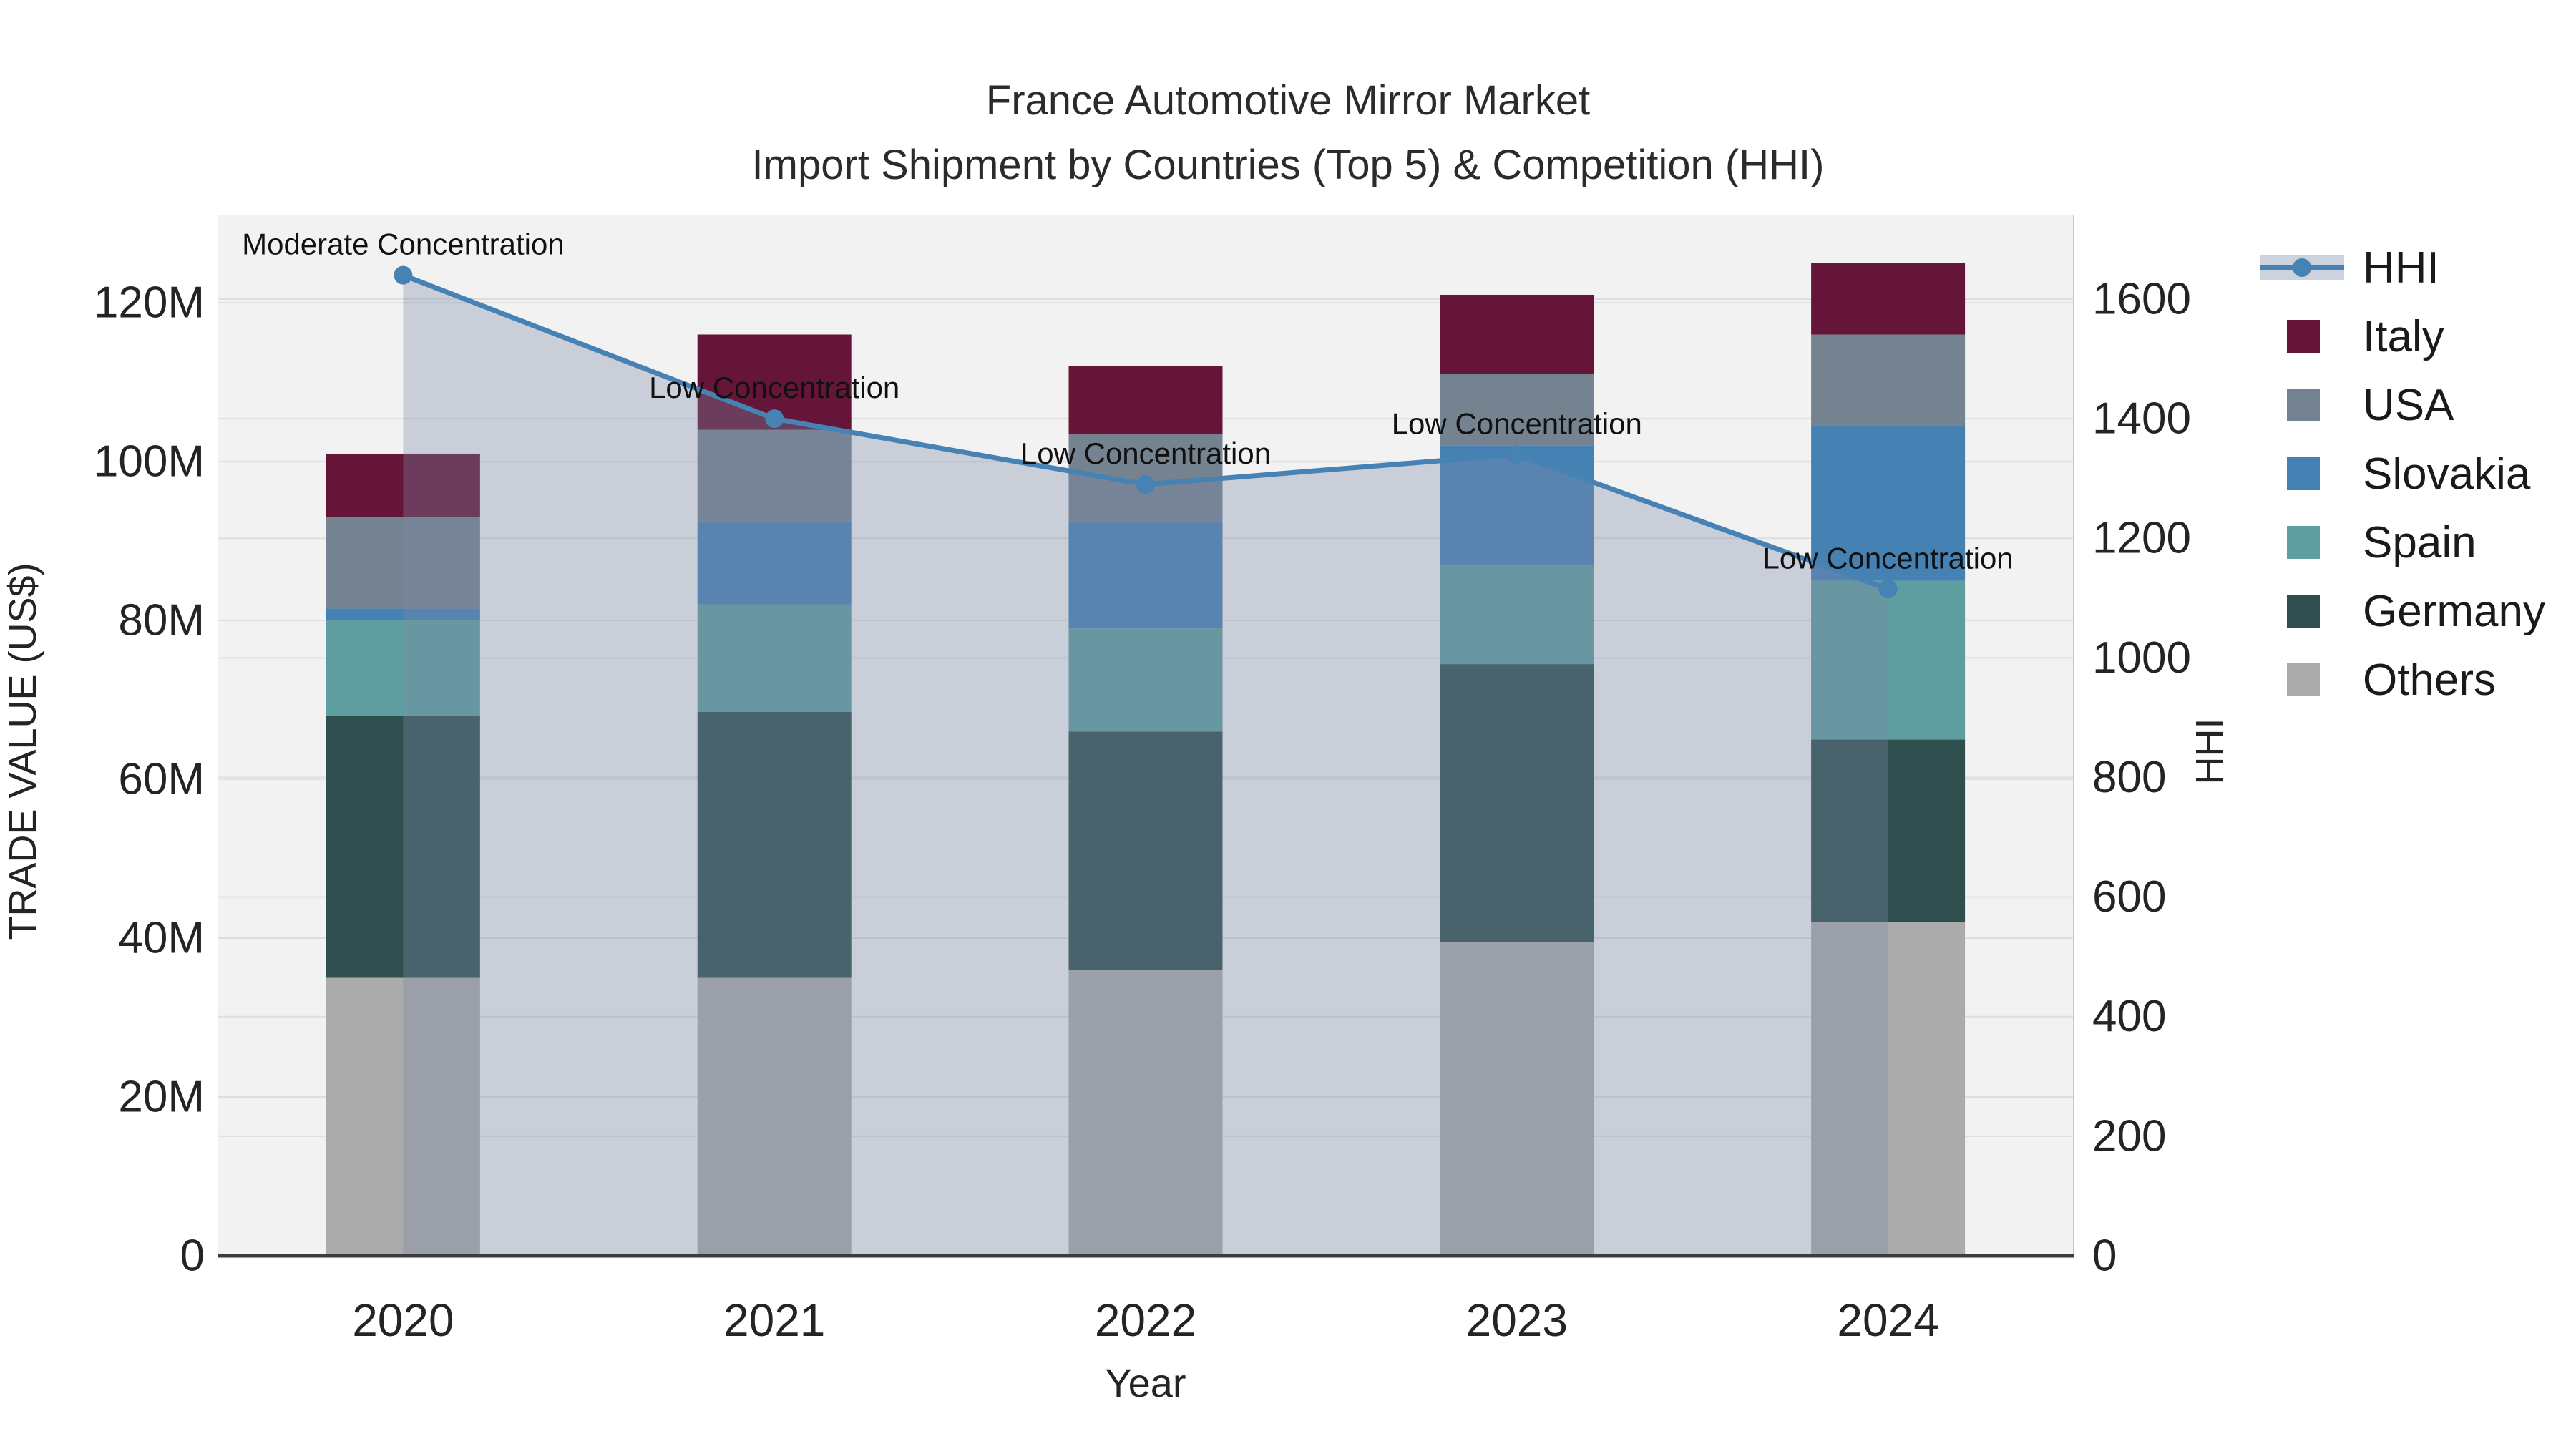 This screenshot has height=1449, width=2576. Describe the element at coordinates (1517, 615) in the screenshot. I see `bar-segment-spain-2023` at that location.